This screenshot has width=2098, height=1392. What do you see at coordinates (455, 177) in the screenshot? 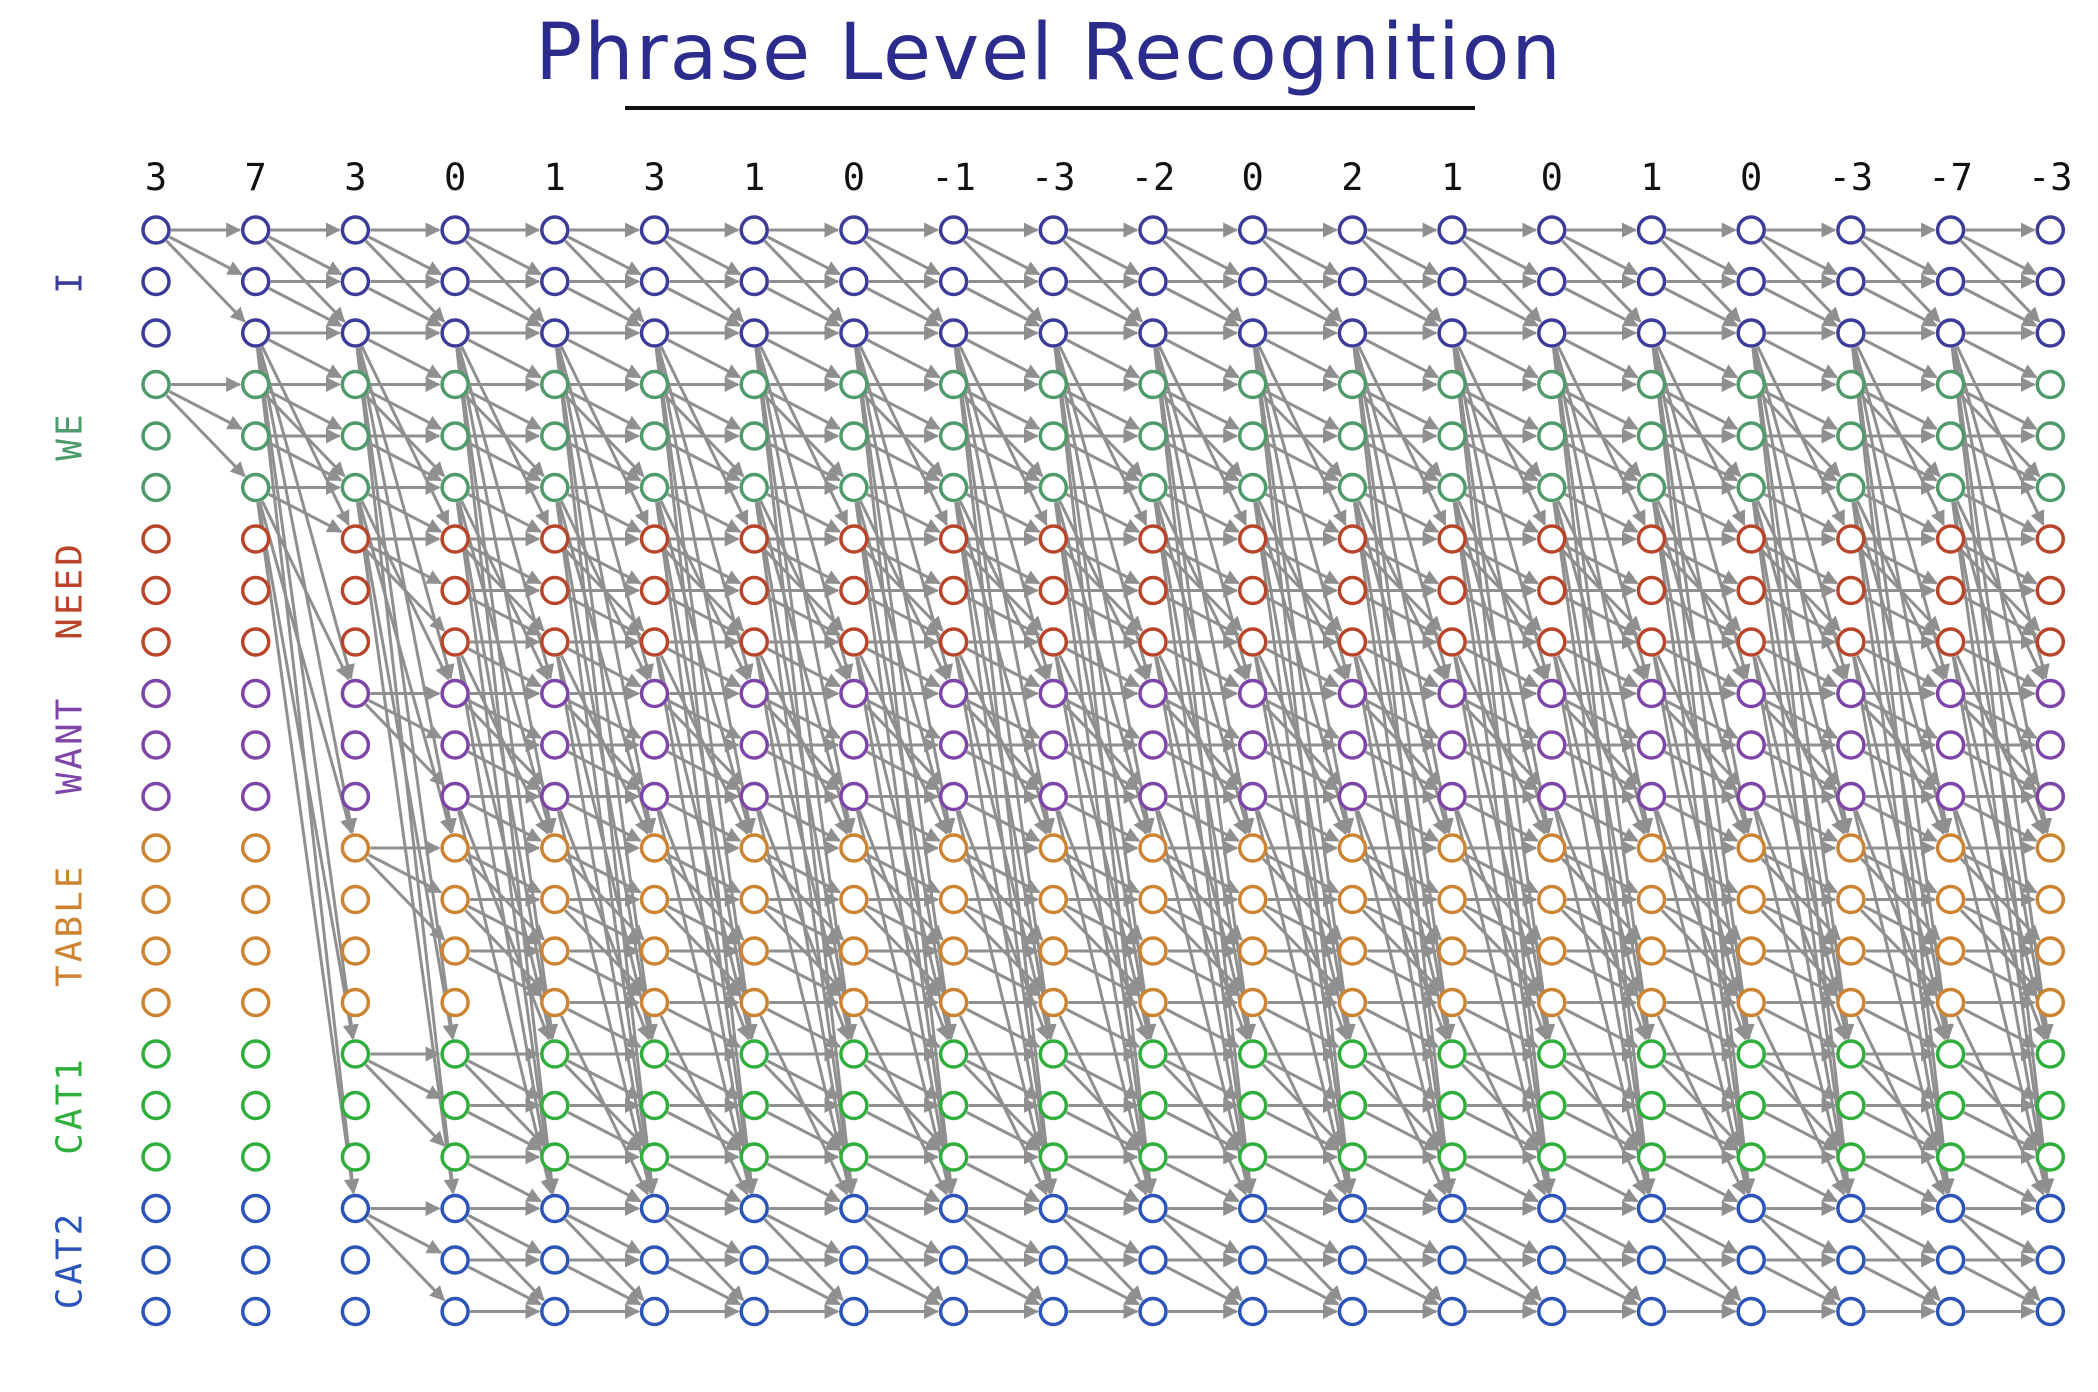
I see `column-score-3: 0` at bounding box center [455, 177].